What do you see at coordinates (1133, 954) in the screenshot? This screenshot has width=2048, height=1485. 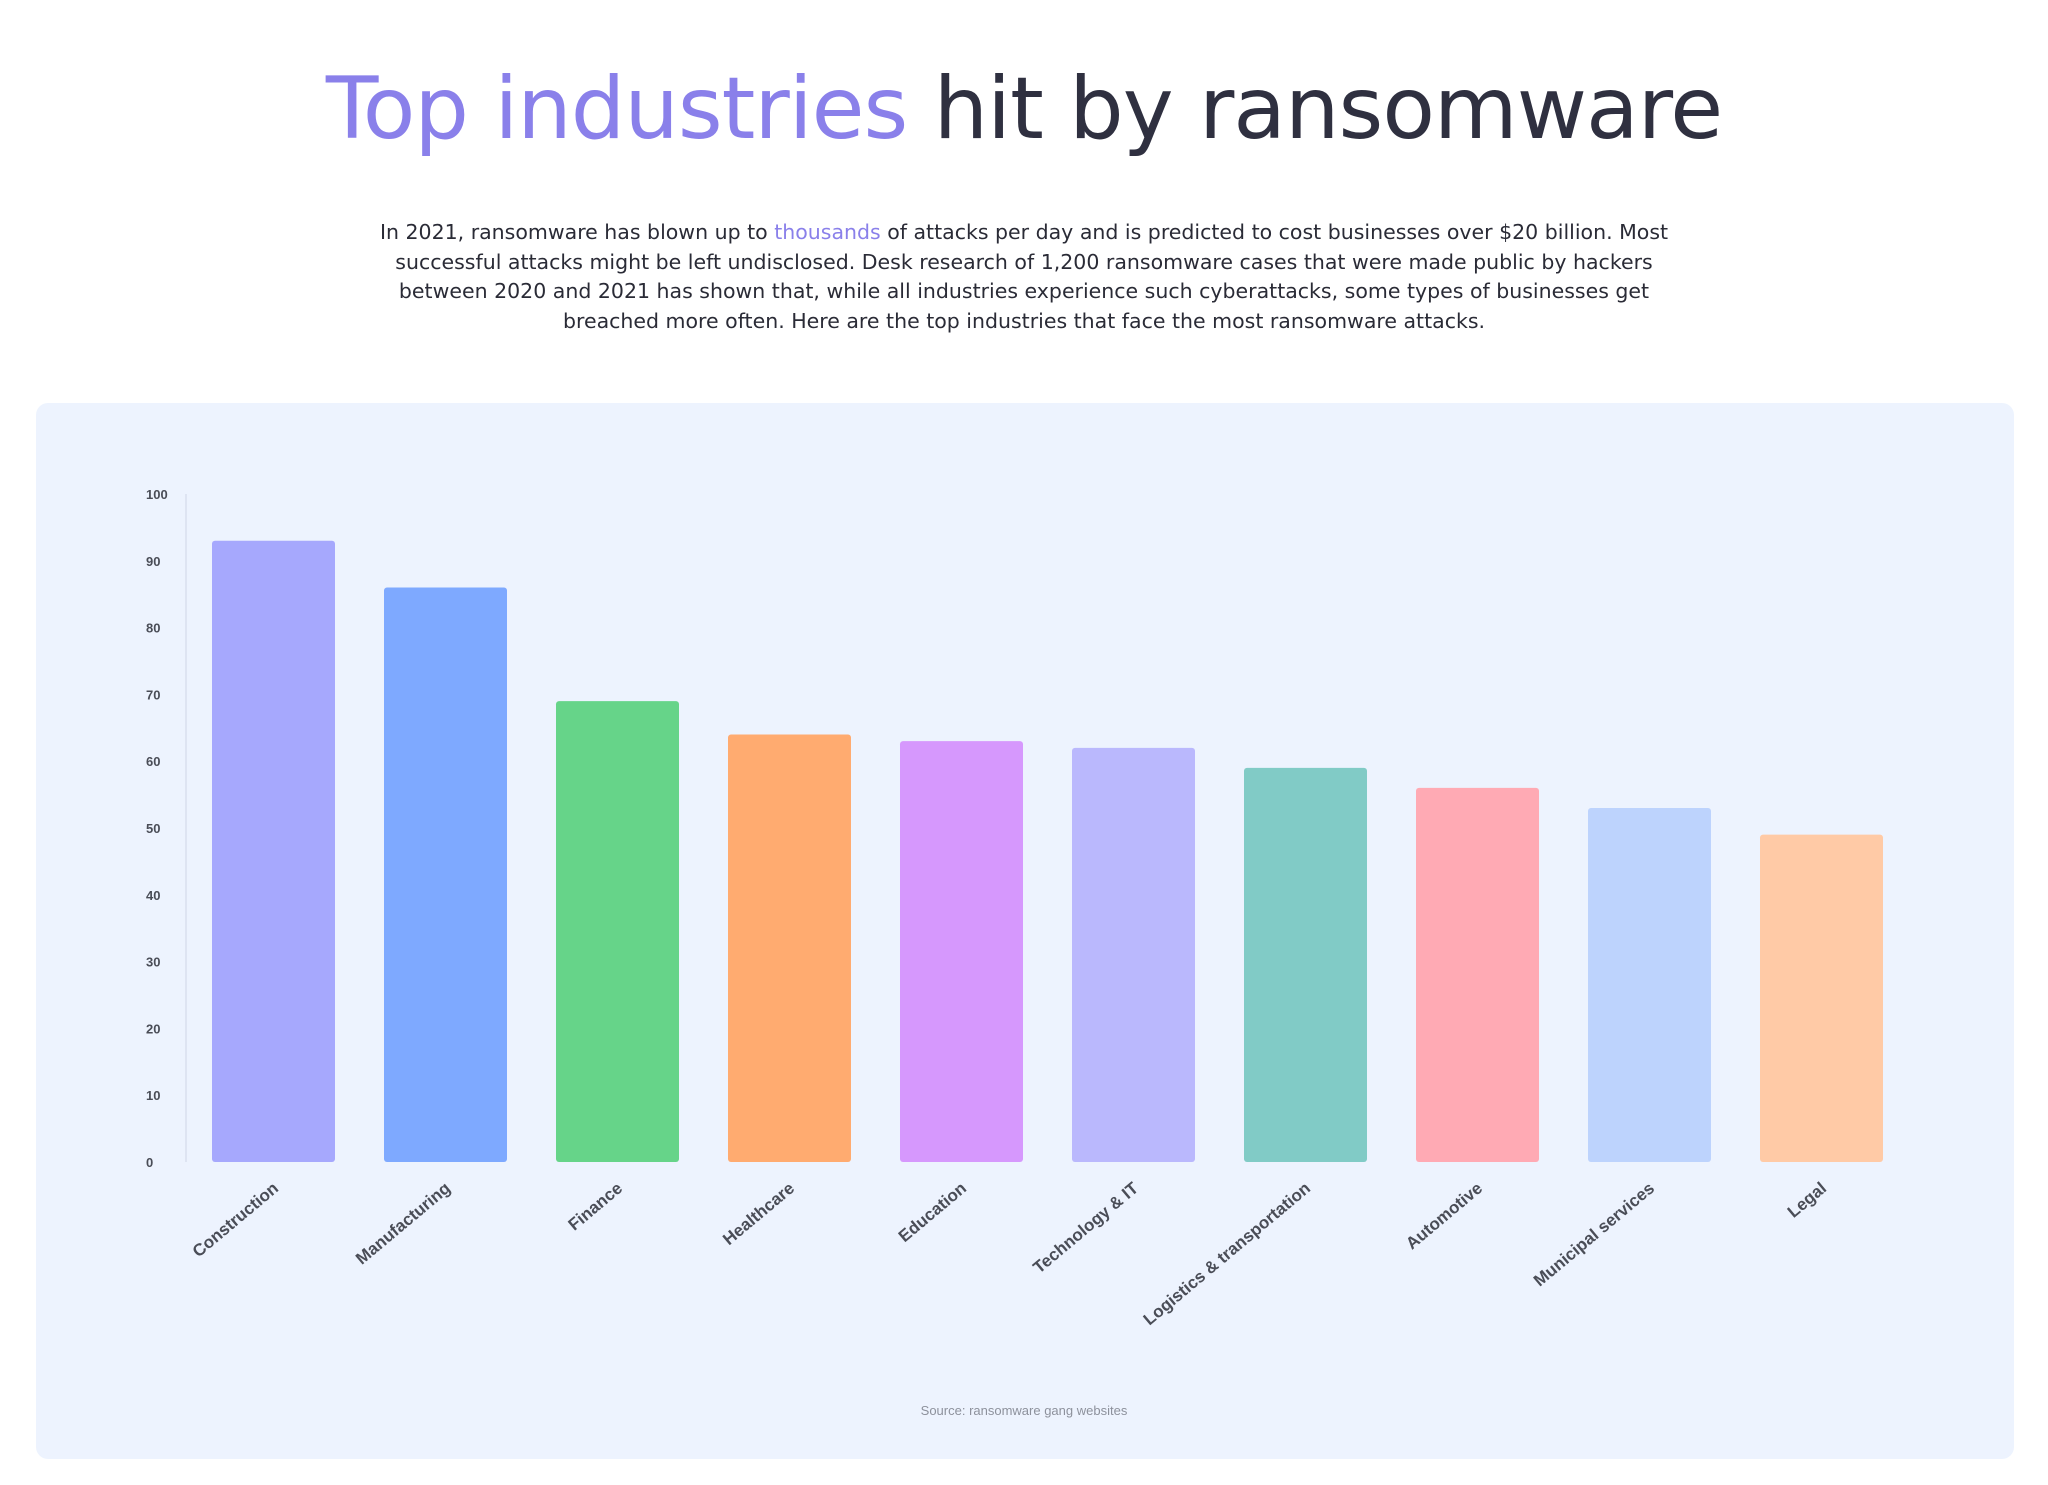 I see `bar-technology-it` at bounding box center [1133, 954].